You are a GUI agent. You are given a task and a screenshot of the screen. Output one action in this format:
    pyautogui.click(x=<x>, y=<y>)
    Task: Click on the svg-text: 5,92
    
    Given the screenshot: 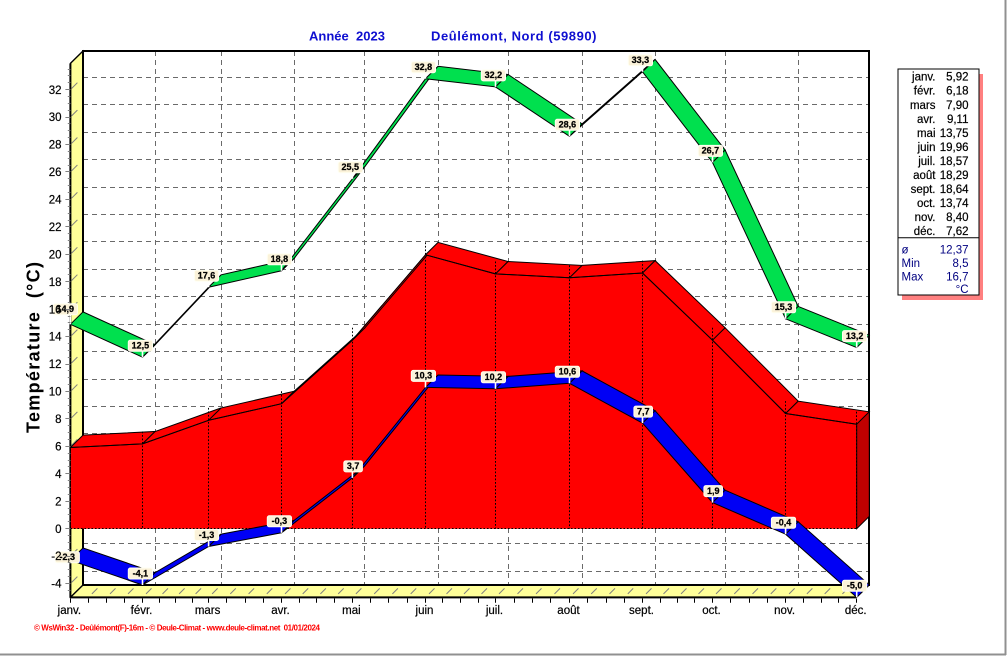 What is the action you would take?
    pyautogui.click(x=957, y=78)
    